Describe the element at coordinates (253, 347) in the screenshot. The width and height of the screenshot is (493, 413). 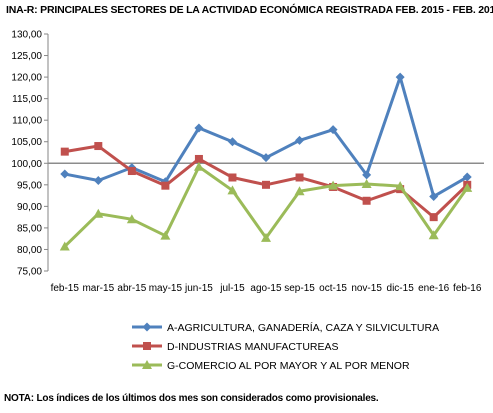
I see `legend-label: D-INDUSTRIAS MANUFACTUREAS` at that location.